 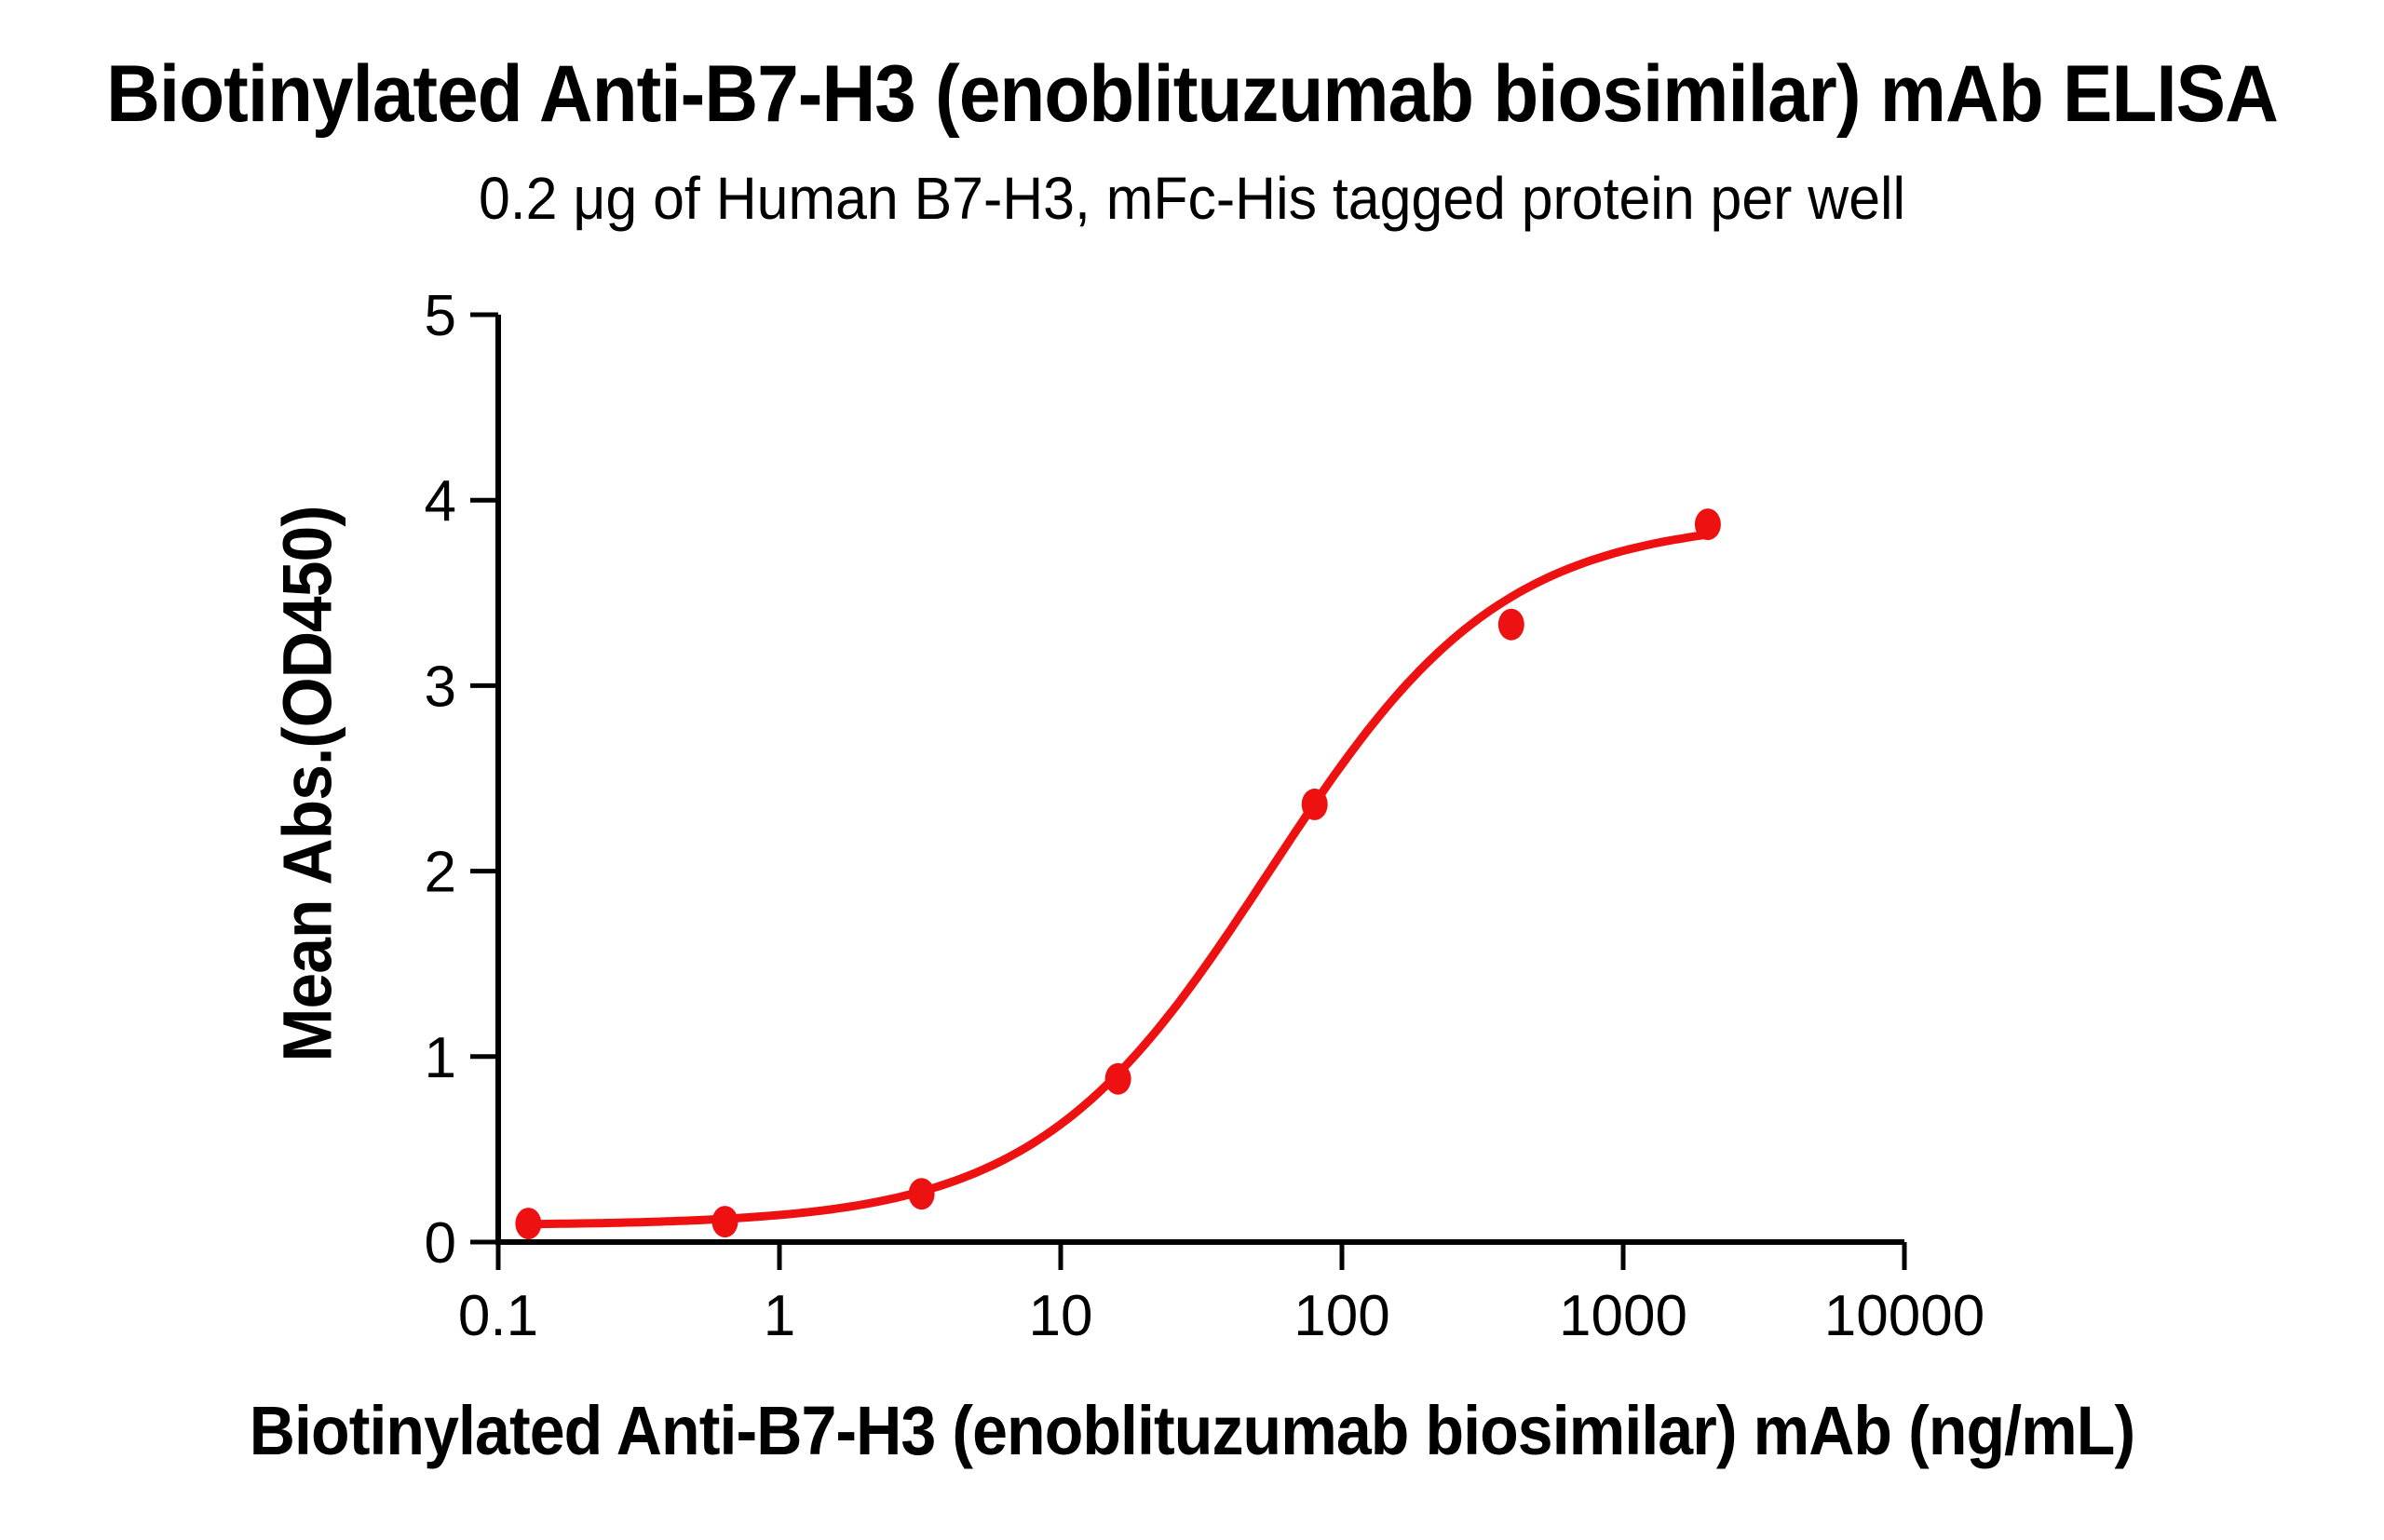 I want to click on x-axis: 0.1 1 10 100 1000 10000, so click(x=1221, y=1294).